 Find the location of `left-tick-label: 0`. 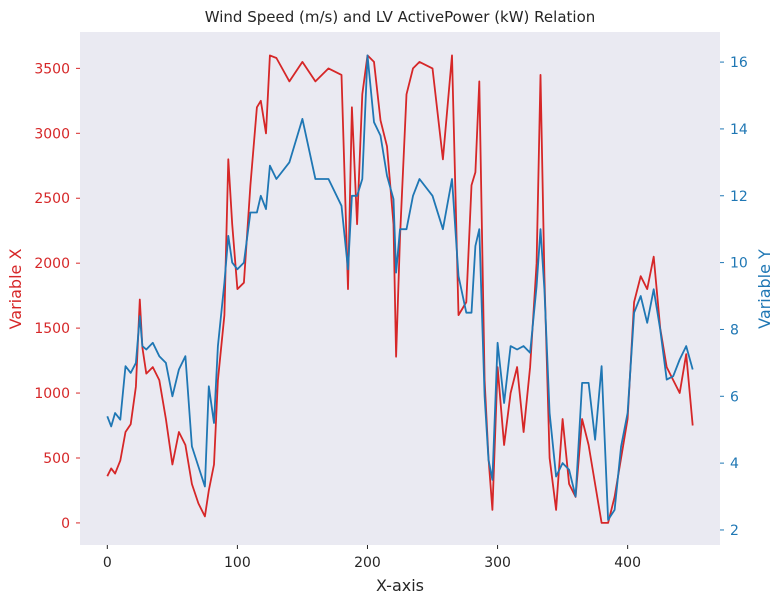

left-tick-label: 0 is located at coordinates (65, 524).